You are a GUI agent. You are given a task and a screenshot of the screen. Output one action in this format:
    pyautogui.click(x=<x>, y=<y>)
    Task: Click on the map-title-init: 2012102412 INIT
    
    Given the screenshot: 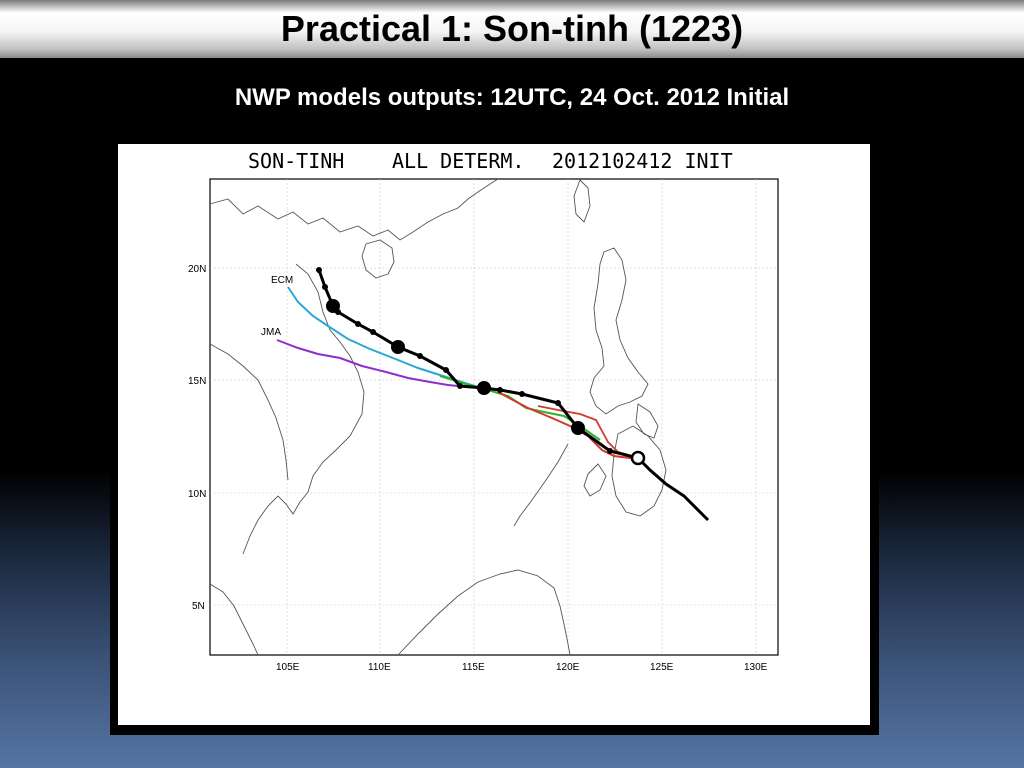 What is the action you would take?
    pyautogui.click(x=642, y=161)
    